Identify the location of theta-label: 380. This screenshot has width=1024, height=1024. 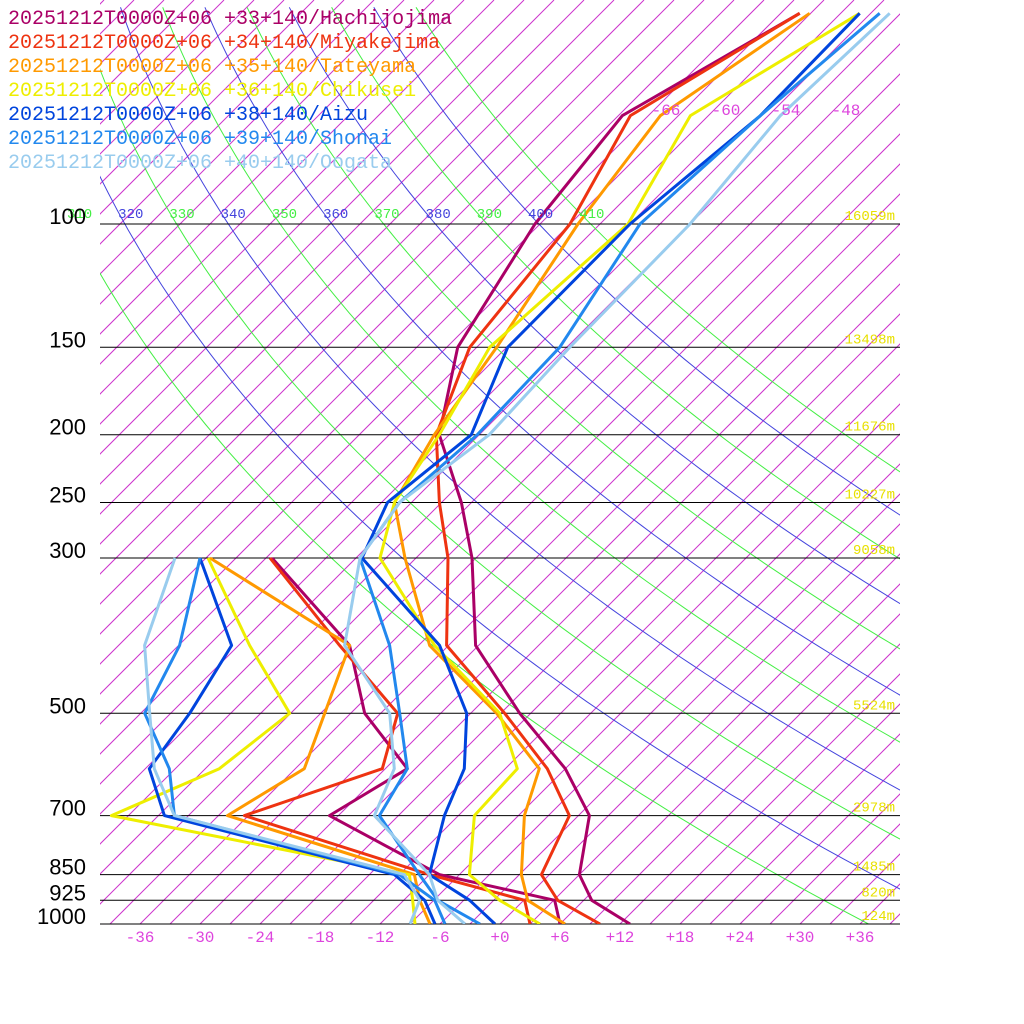
(438, 215).